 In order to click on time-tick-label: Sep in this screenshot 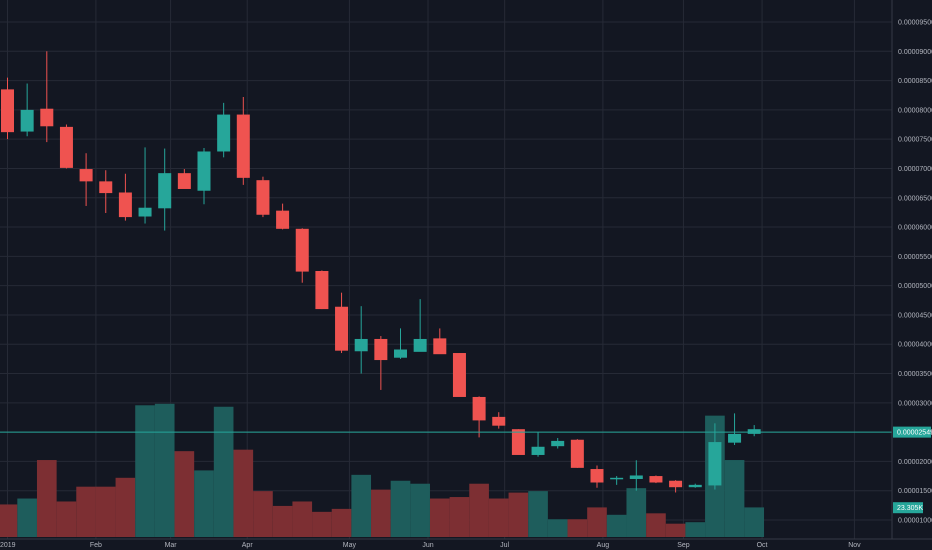, I will do `click(683, 545)`.